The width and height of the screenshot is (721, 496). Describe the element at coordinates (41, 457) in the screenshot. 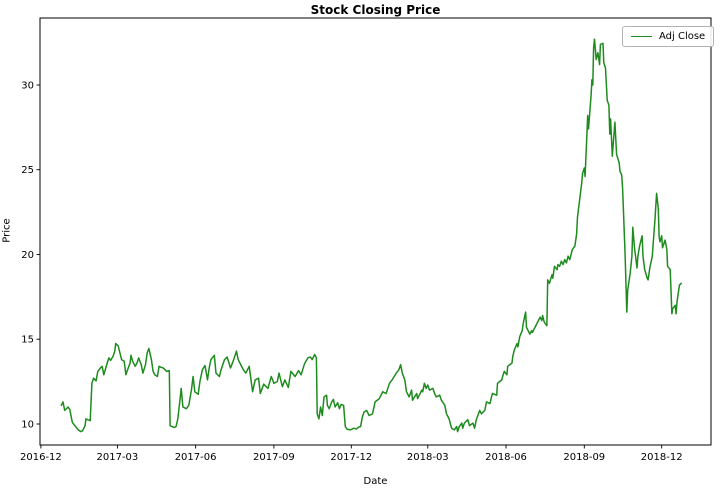

I see `x-tick-label: 2016-12` at that location.